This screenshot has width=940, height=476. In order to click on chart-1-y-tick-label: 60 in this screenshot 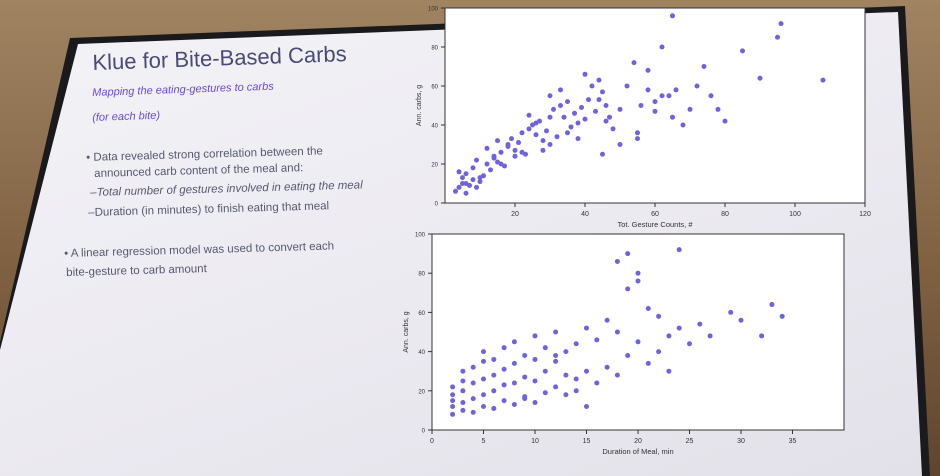, I will do `click(421, 314)`.